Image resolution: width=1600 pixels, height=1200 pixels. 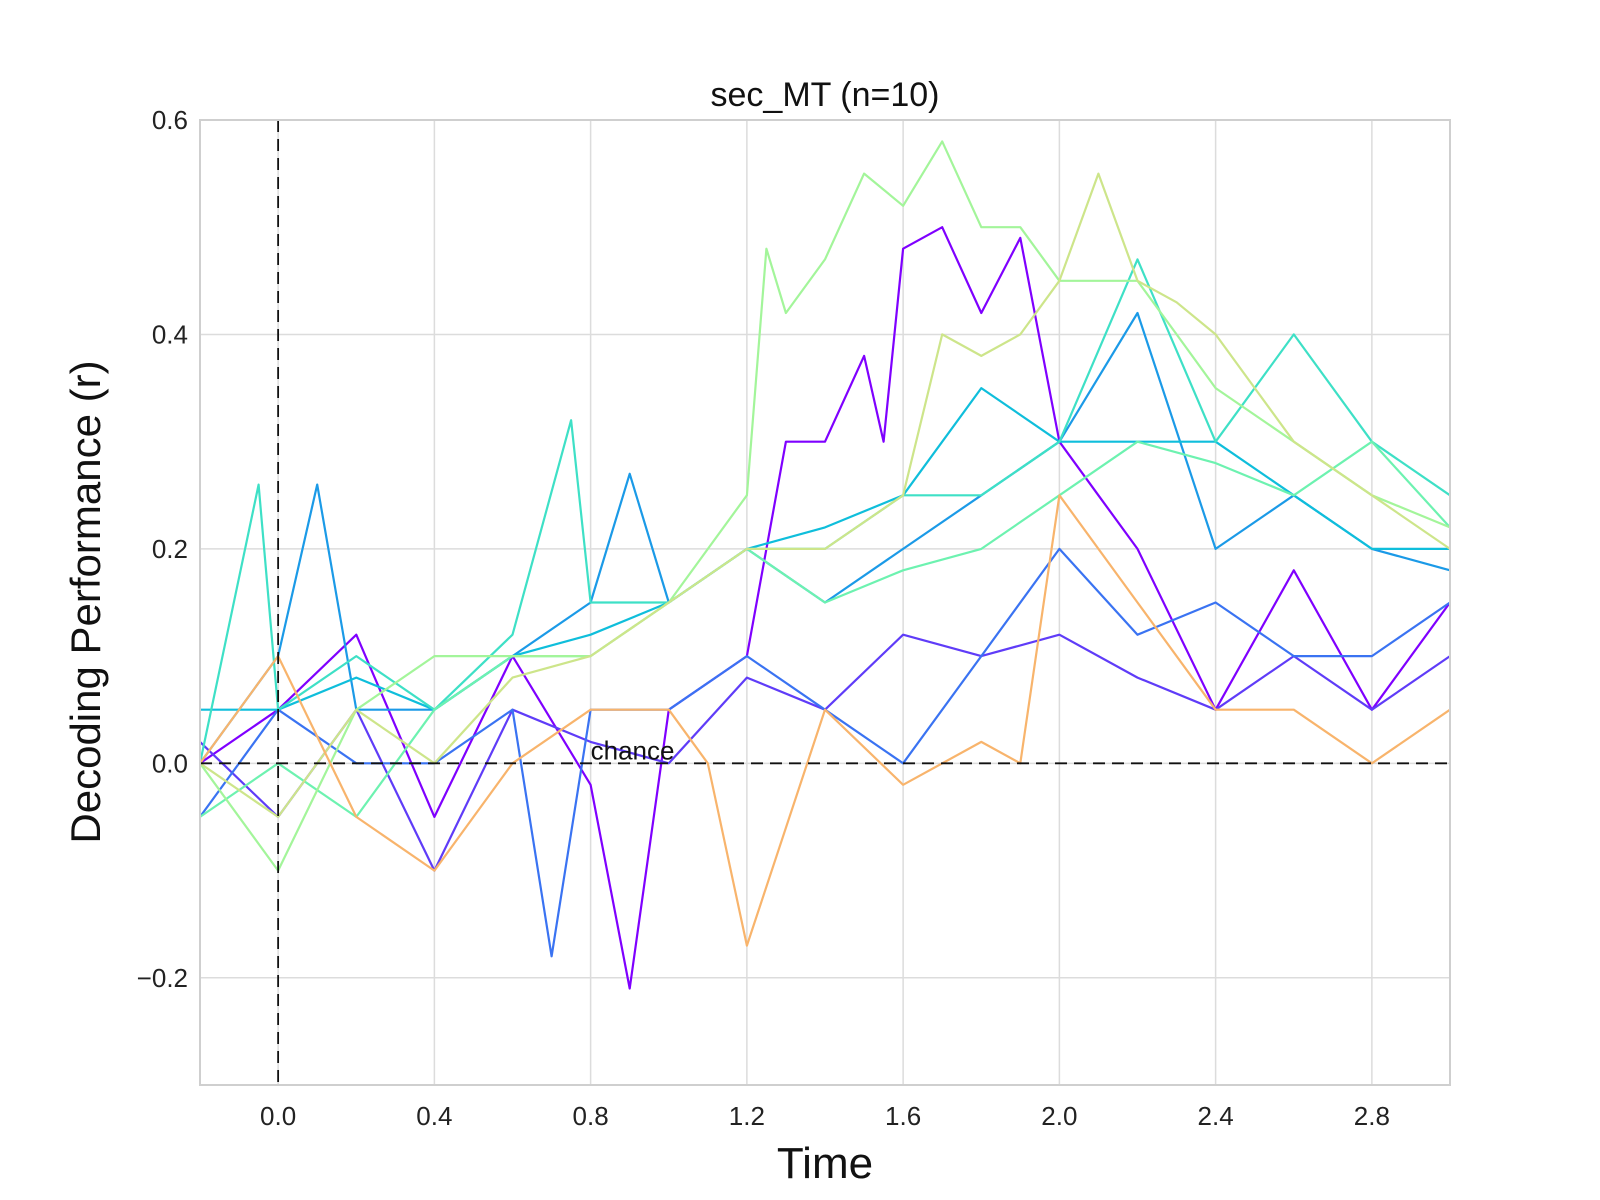 What do you see at coordinates (825, 95) in the screenshot?
I see `chart-title: sec_MT (n=10)` at bounding box center [825, 95].